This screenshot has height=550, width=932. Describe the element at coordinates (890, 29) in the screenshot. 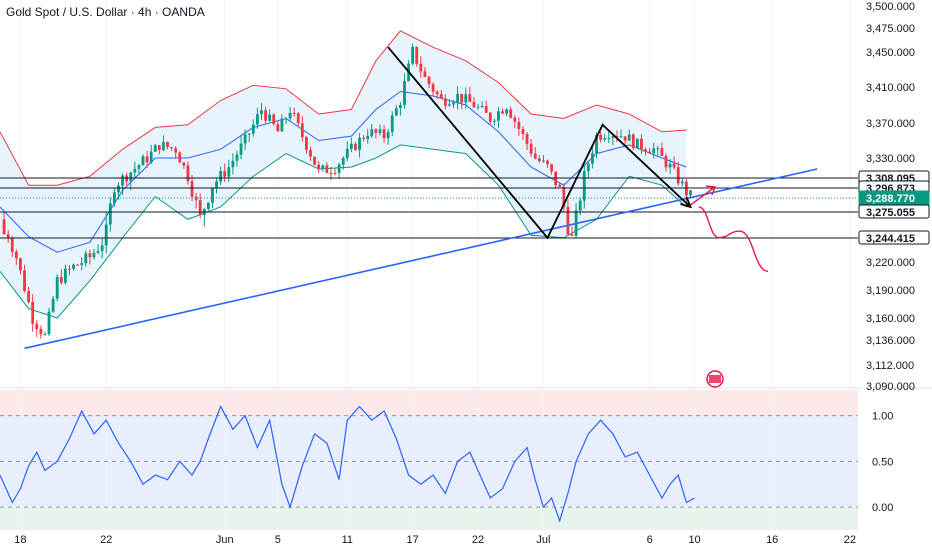

I see `price-tick-label: 3,475.000` at that location.